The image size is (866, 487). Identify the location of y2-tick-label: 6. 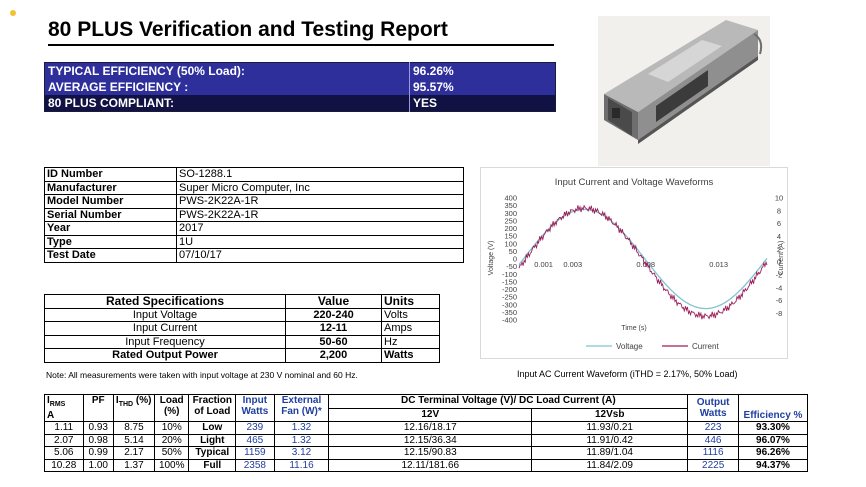
(779, 223).